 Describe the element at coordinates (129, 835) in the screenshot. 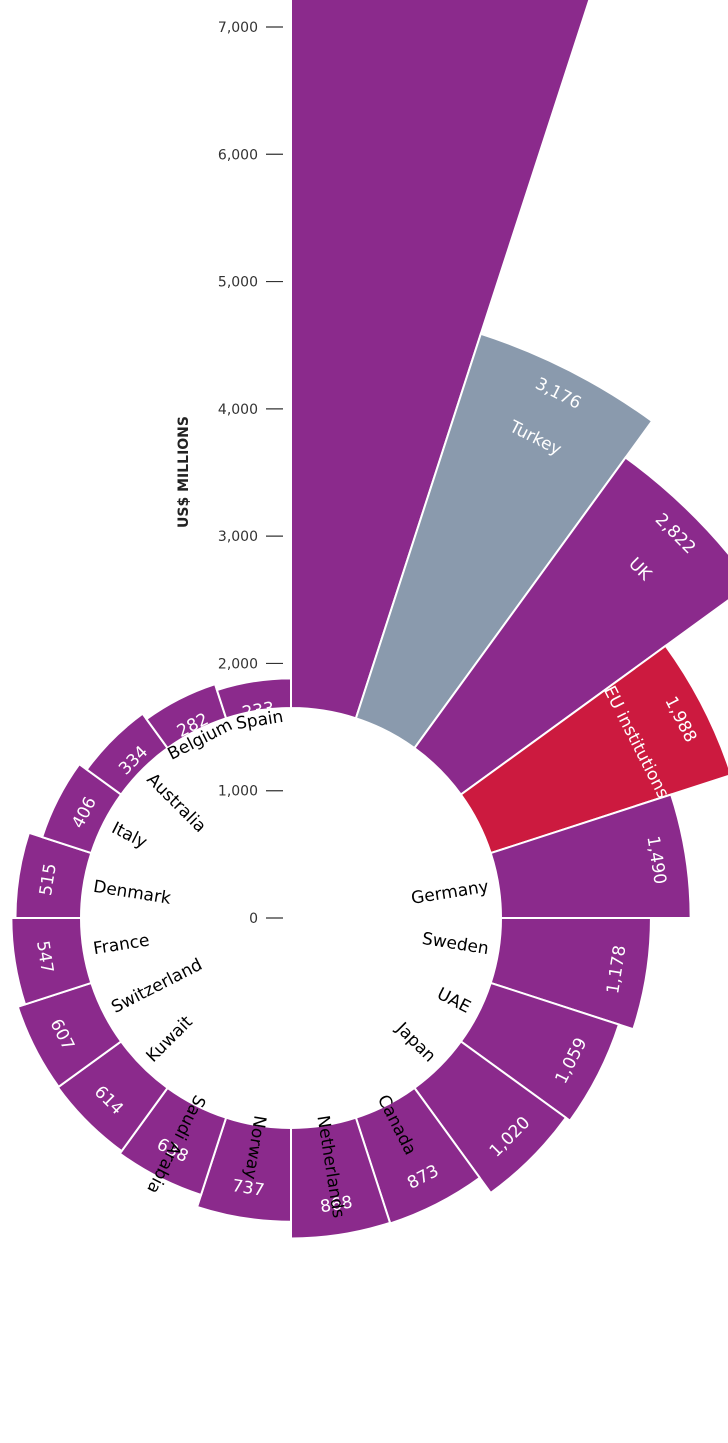

I see `category-label-italy: Italy` at that location.